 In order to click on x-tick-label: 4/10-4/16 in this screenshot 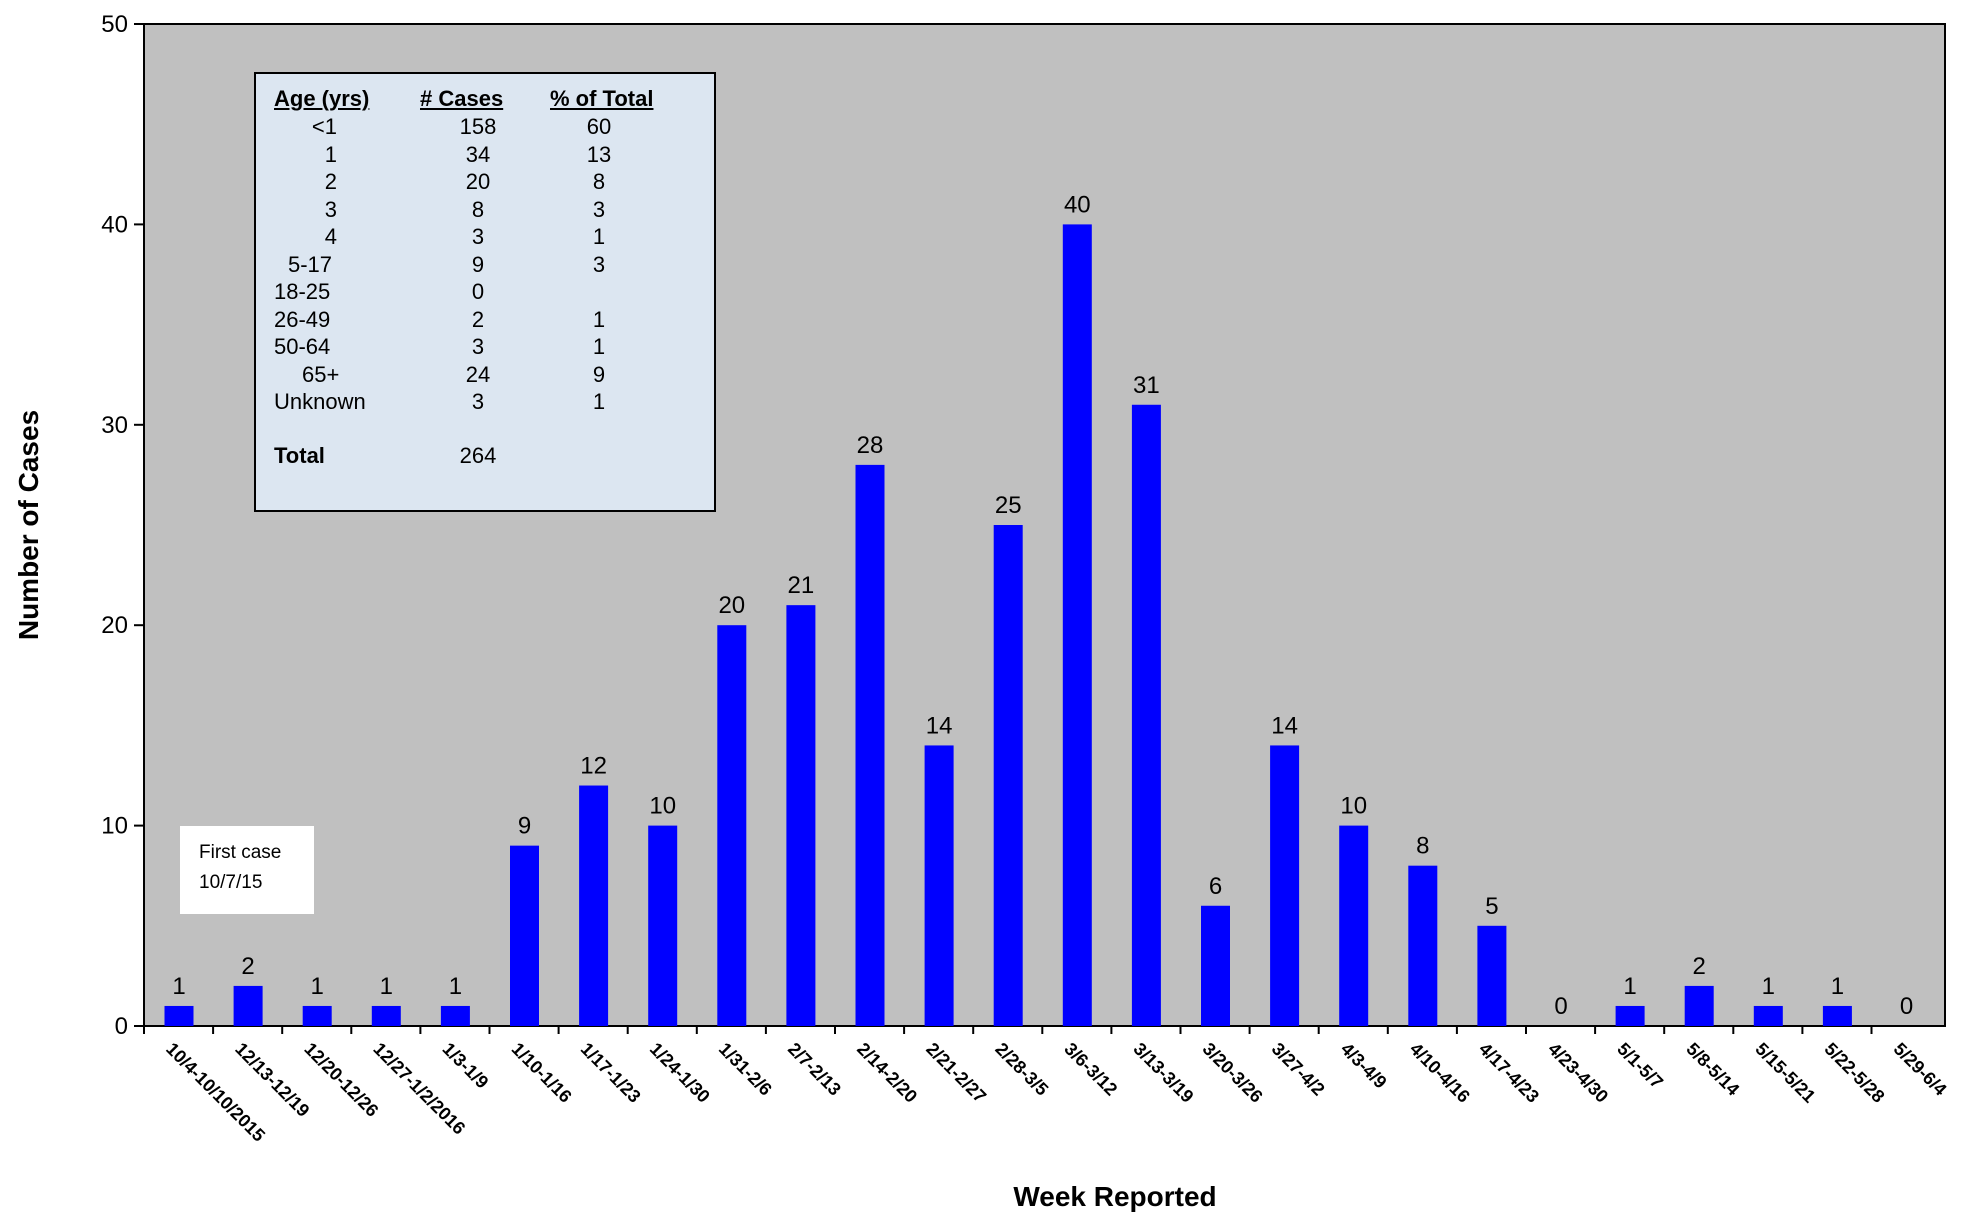, I will do `click(1440, 1073)`.